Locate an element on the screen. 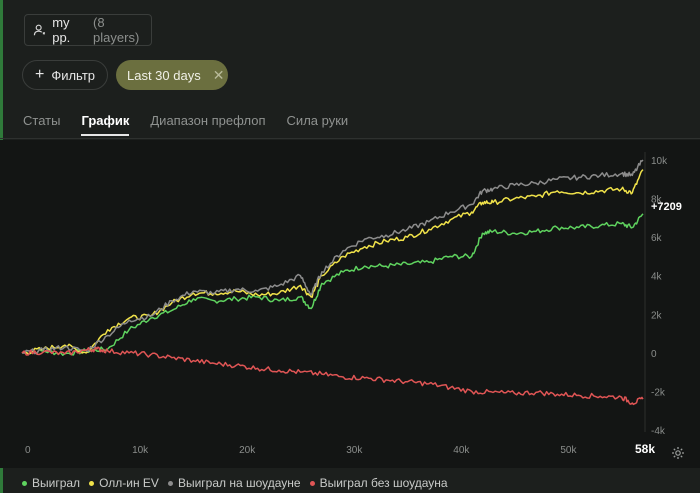  filter-label: Фильтр is located at coordinates (73, 75).